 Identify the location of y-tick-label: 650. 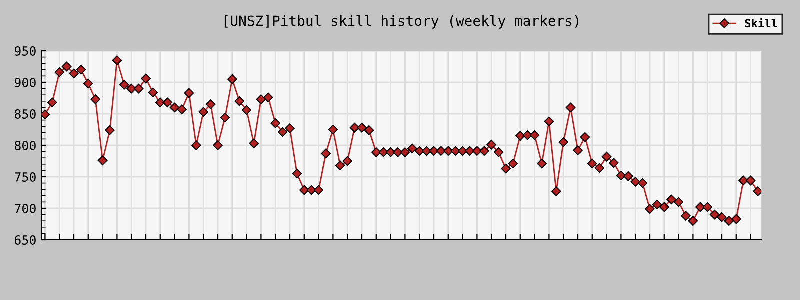
(25, 240).